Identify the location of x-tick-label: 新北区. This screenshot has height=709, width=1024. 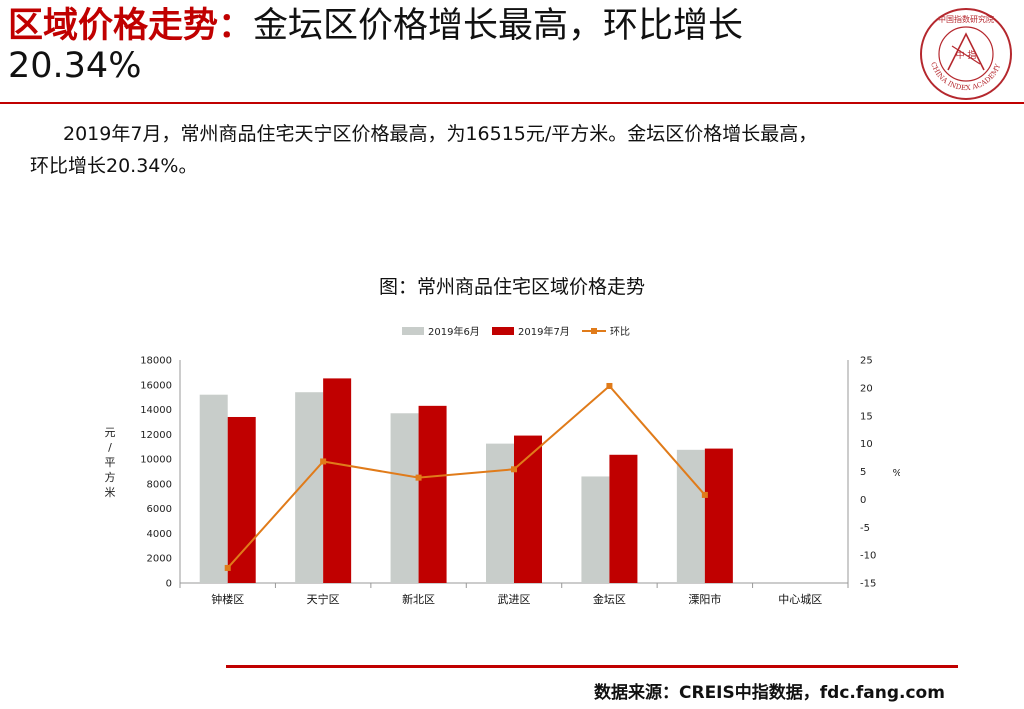
(418, 599).